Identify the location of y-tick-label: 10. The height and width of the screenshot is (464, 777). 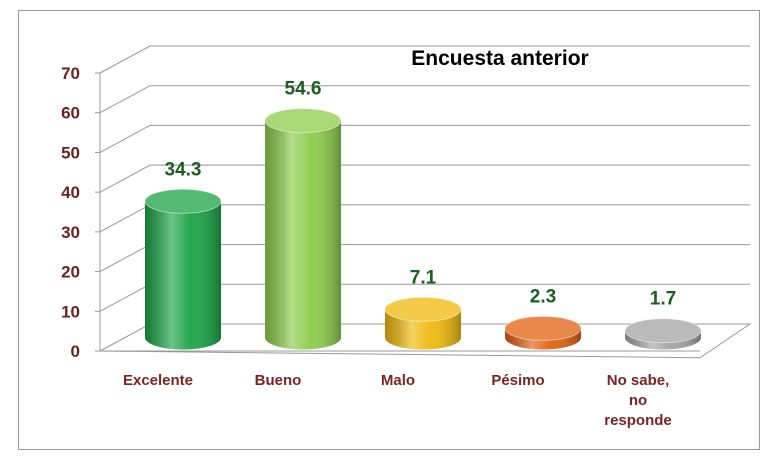
(70, 311).